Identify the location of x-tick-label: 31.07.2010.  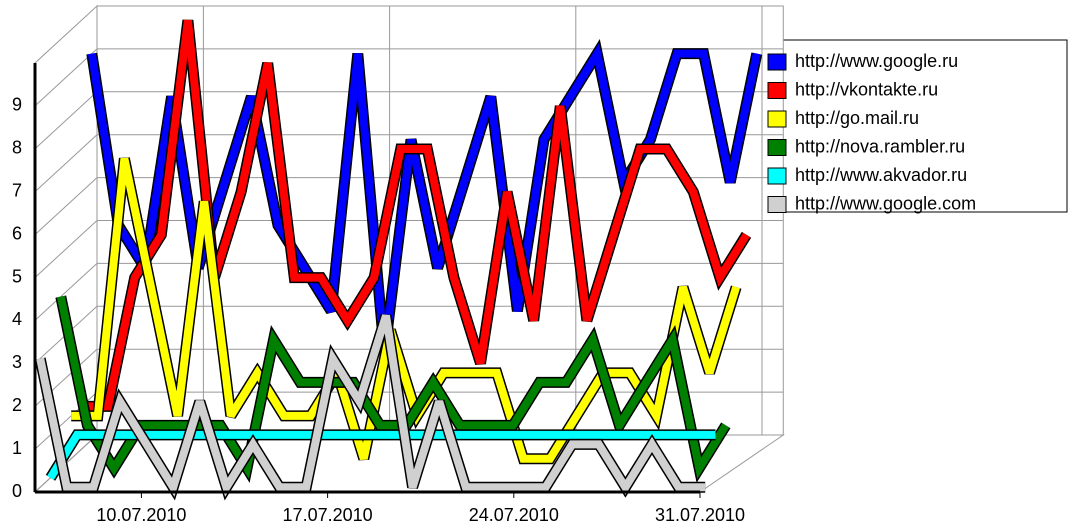
(700, 515).